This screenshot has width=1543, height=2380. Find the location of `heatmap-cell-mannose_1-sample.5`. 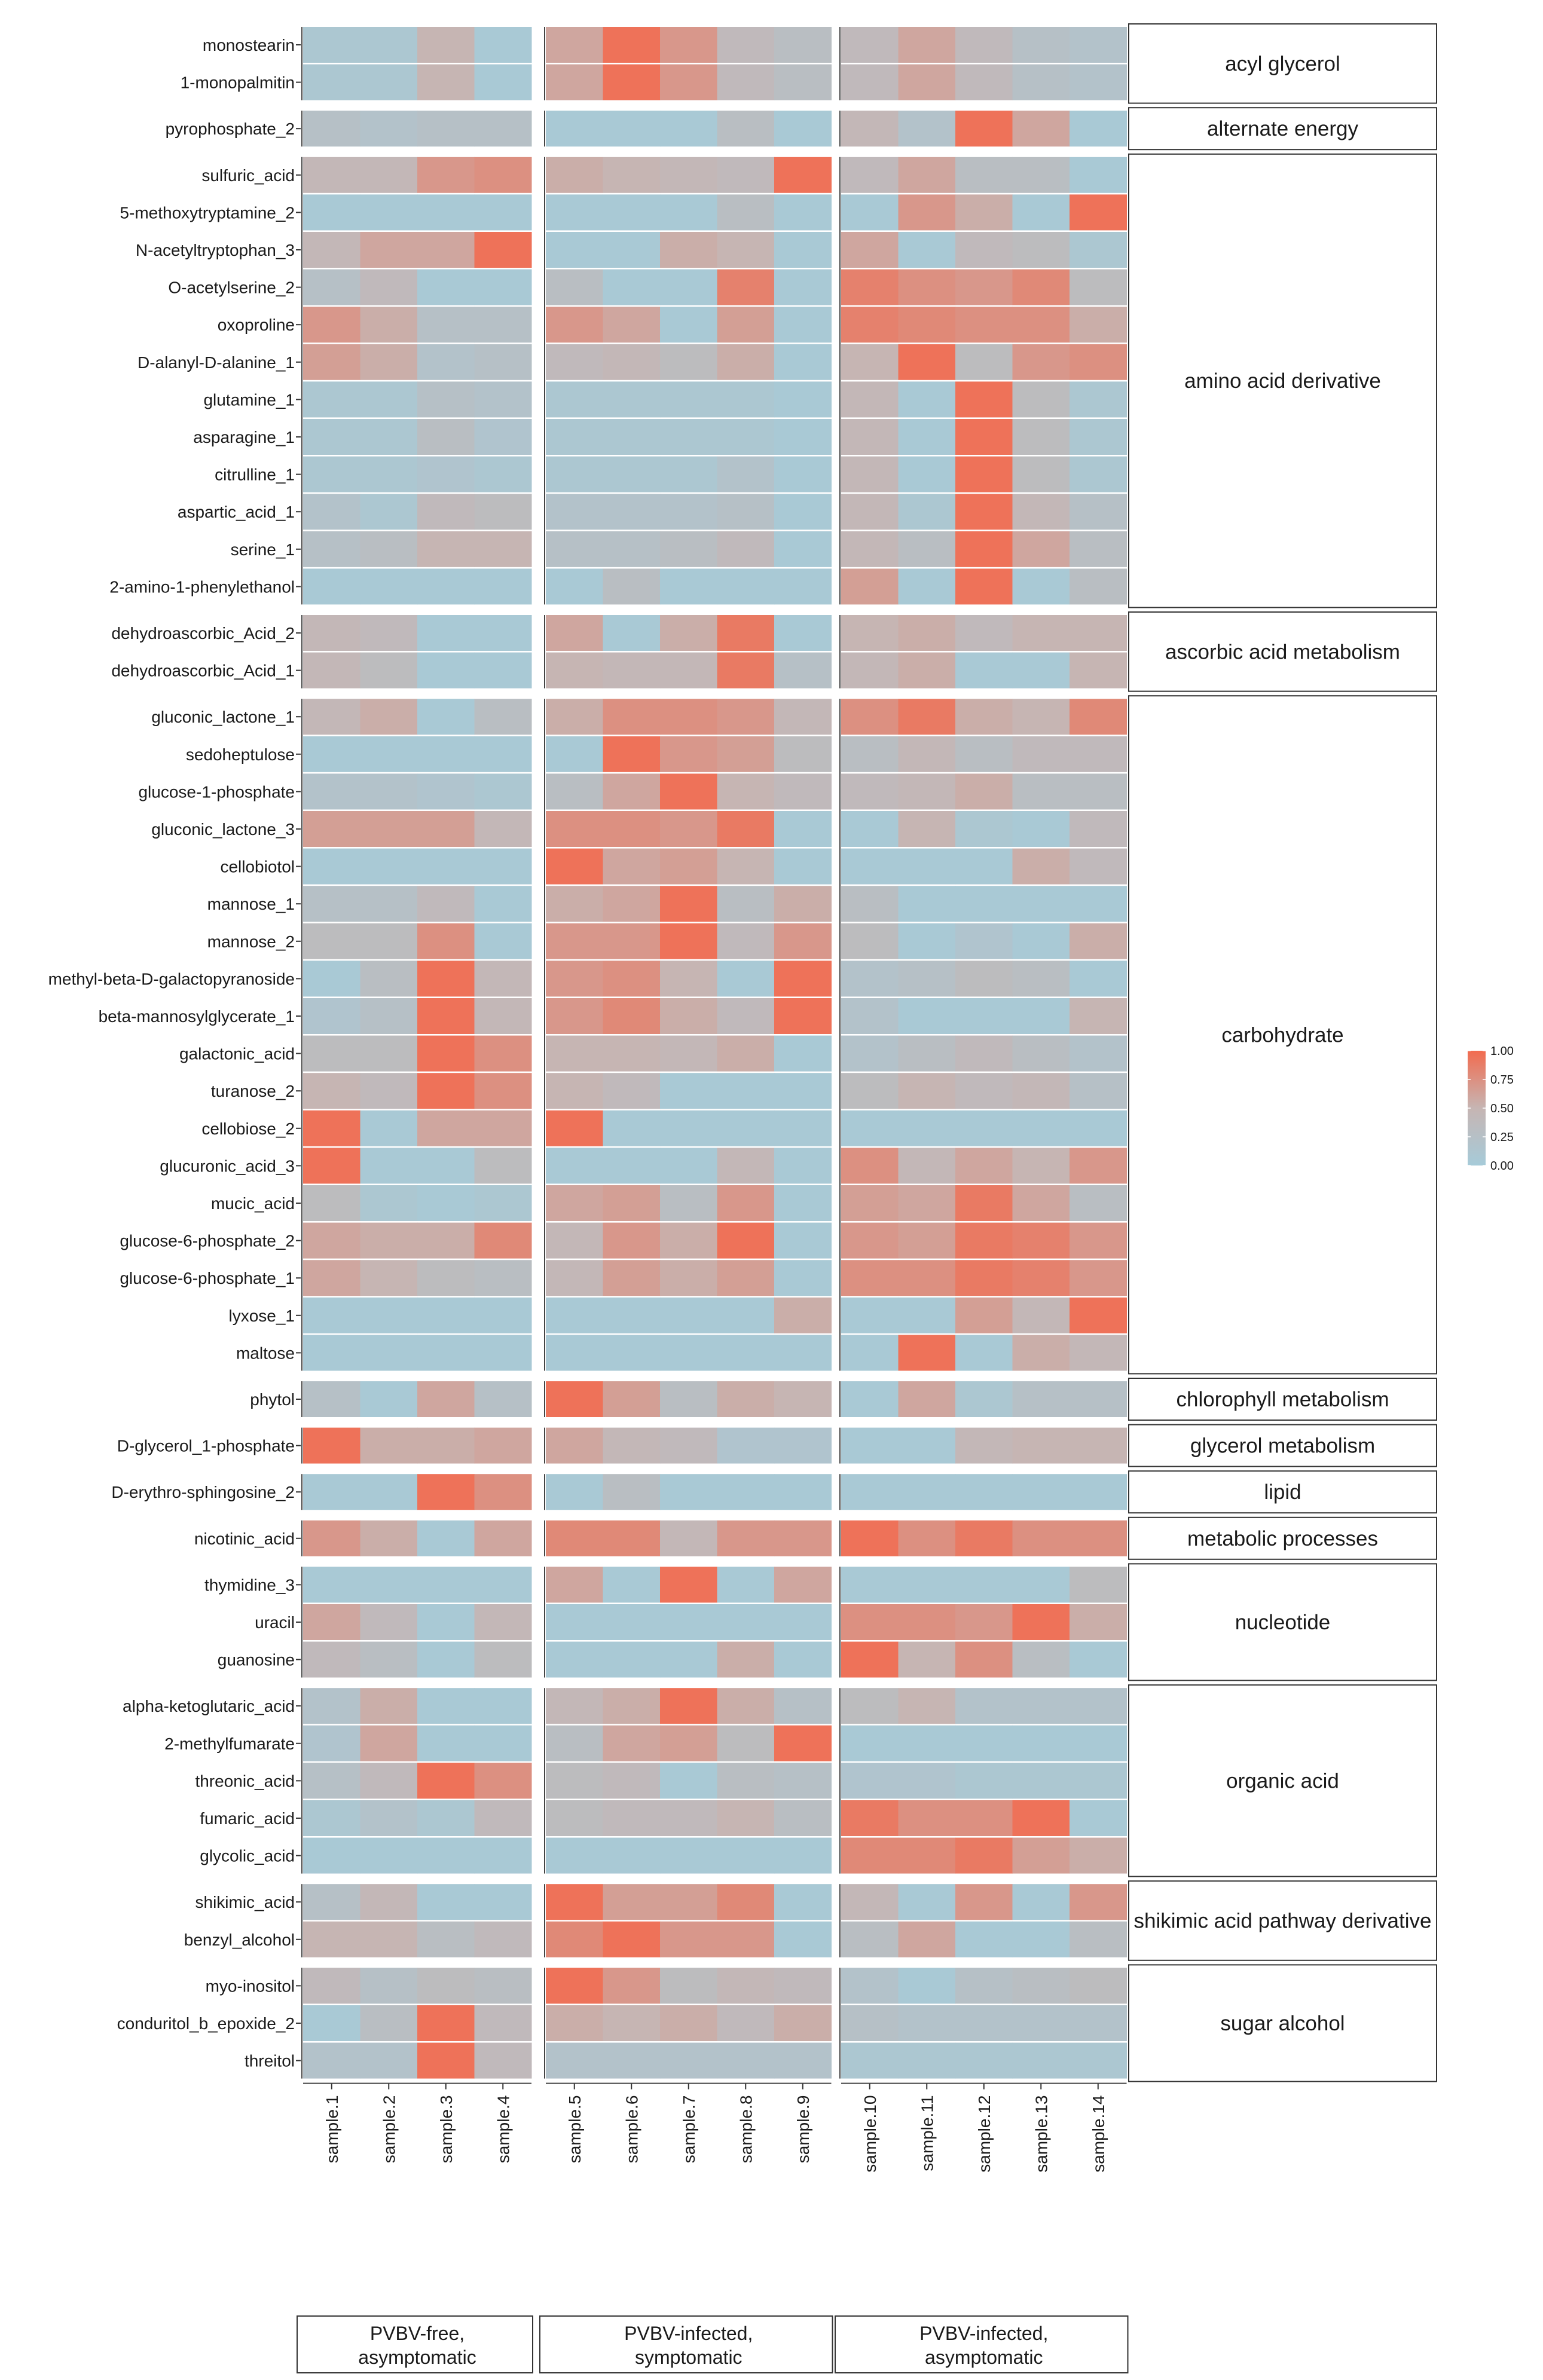

heatmap-cell-mannose_1-sample.5 is located at coordinates (574, 904).